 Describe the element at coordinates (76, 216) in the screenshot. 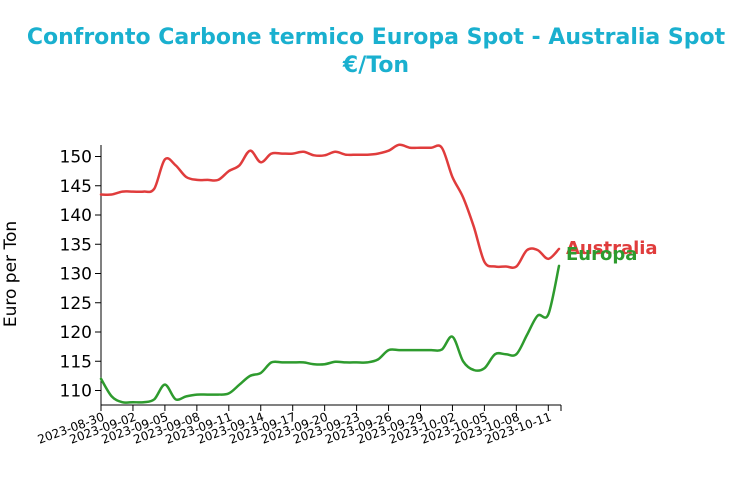

I see `y-tick-label: 140` at that location.